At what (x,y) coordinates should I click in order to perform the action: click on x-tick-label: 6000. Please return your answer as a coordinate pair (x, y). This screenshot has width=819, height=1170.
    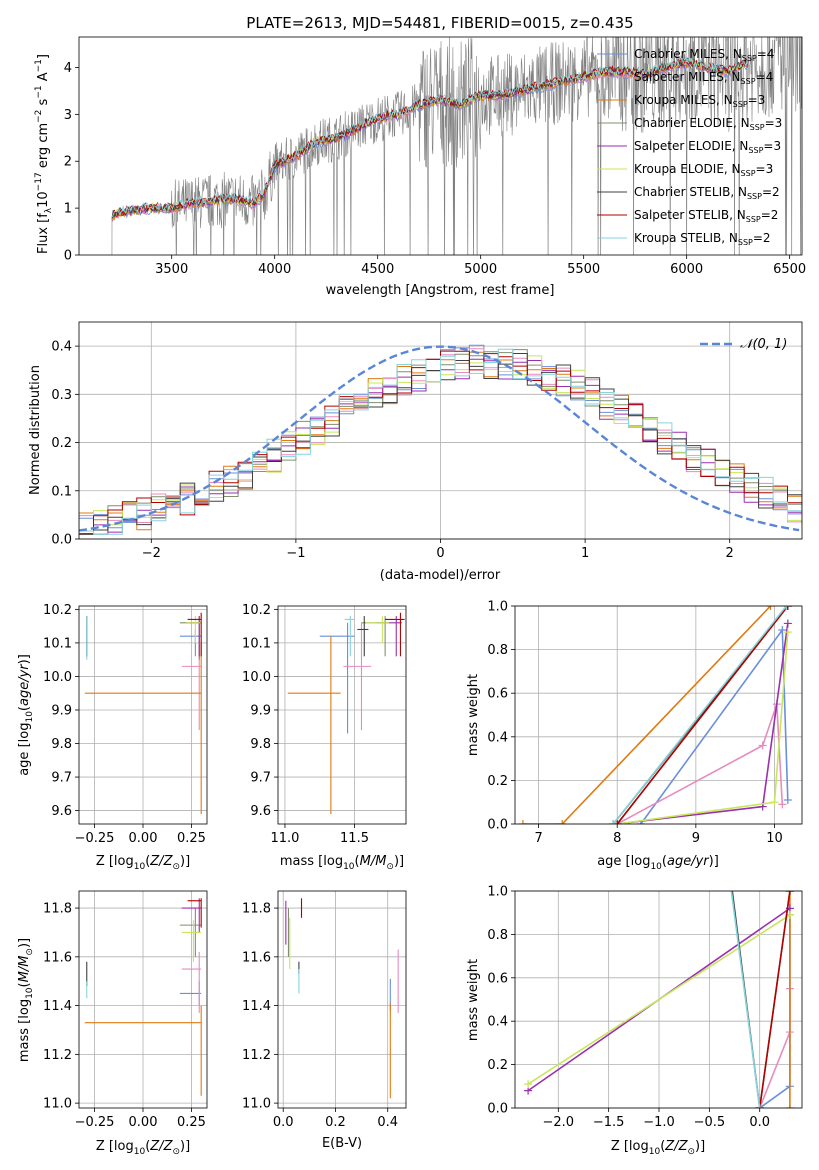
    Looking at the image, I should click on (686, 269).